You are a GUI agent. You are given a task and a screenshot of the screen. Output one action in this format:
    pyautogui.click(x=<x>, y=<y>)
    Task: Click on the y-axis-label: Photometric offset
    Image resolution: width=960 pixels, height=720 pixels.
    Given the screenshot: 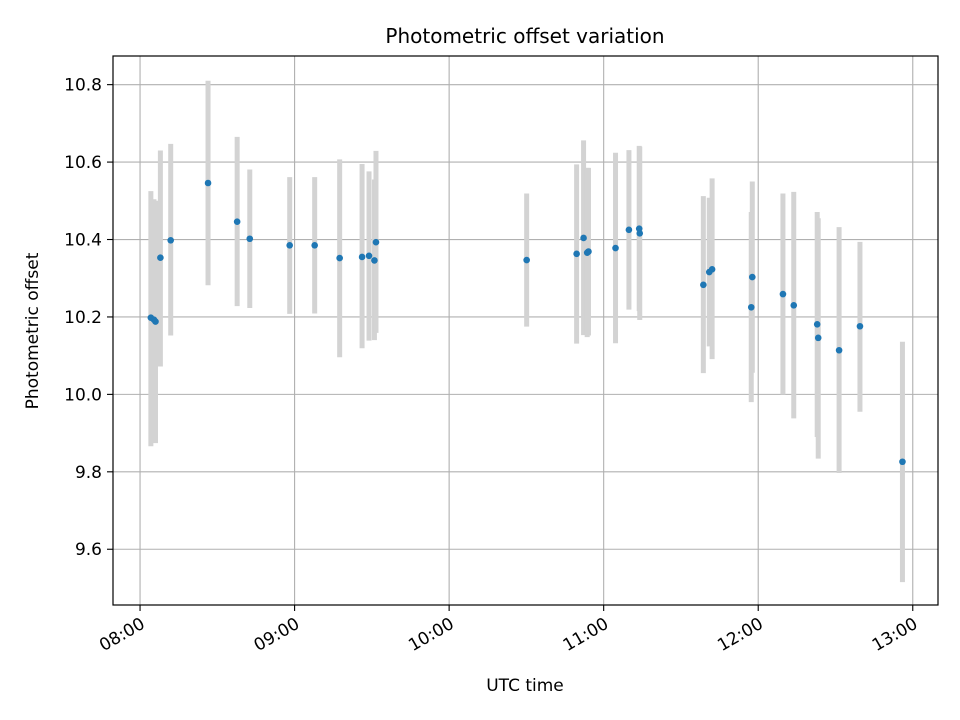 What is the action you would take?
    pyautogui.click(x=33, y=330)
    